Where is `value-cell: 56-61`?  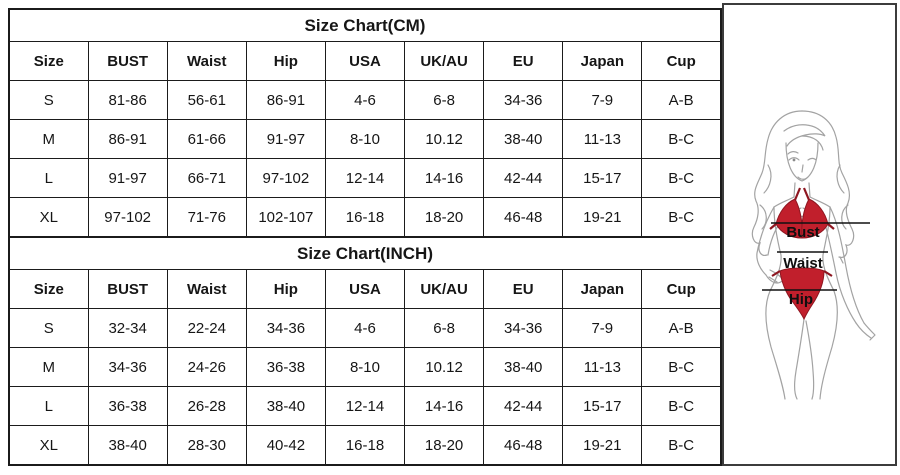
value-cell: 56-61 is located at coordinates (206, 100).